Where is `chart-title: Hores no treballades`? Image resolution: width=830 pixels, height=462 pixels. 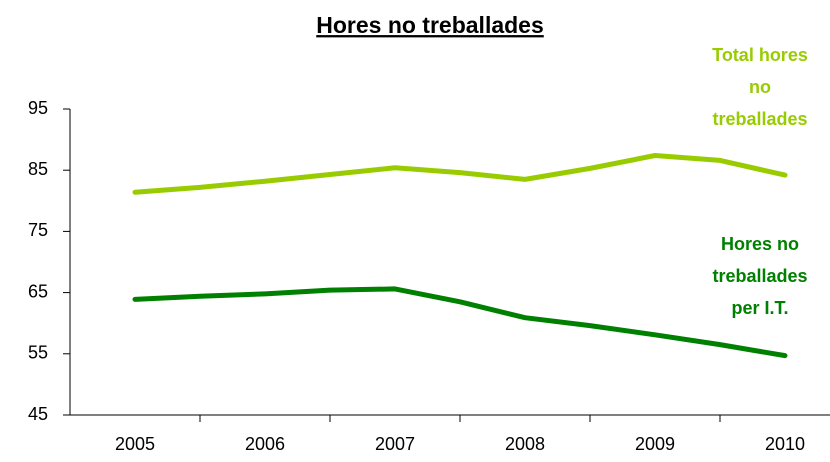 chart-title: Hores no treballades is located at coordinates (430, 25).